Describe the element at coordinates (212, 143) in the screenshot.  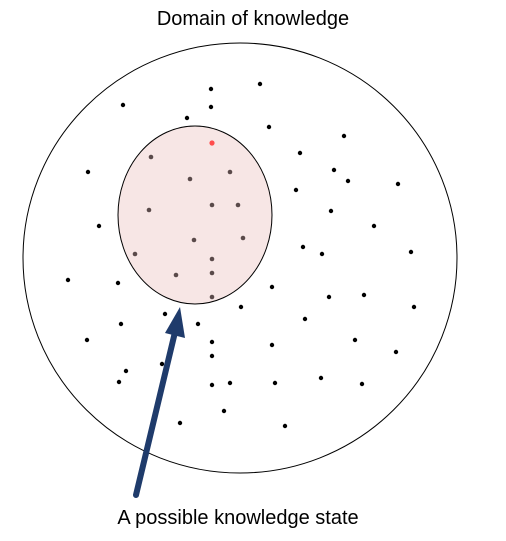
I see `highlighted-item-dot` at that location.